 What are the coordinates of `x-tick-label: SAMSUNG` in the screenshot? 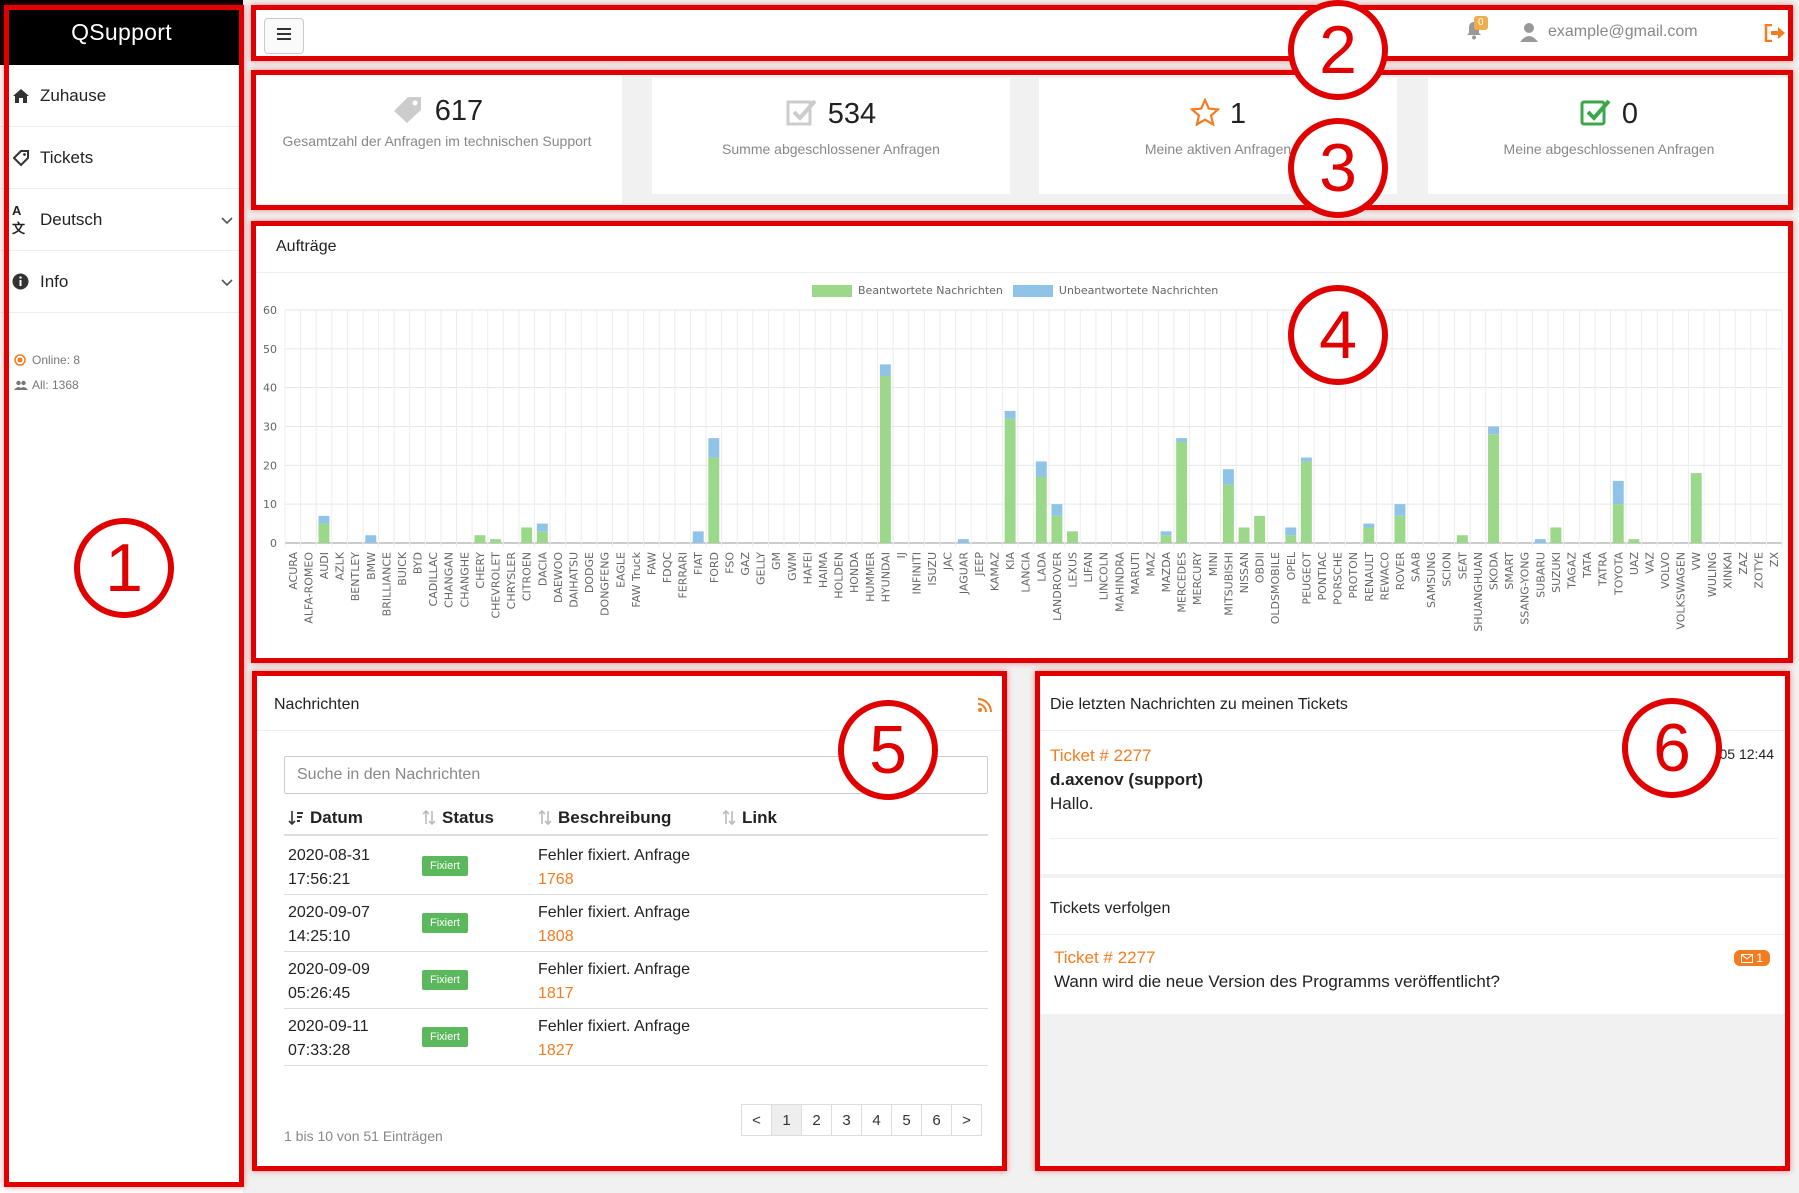 It's located at (1431, 580).